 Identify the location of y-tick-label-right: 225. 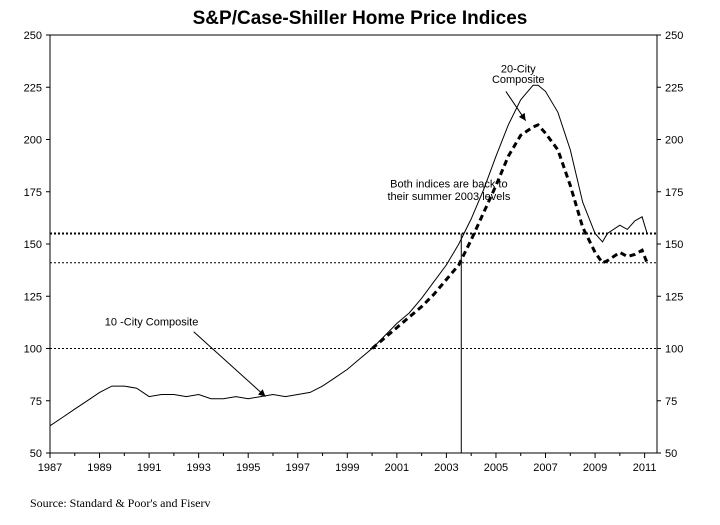
(674, 88).